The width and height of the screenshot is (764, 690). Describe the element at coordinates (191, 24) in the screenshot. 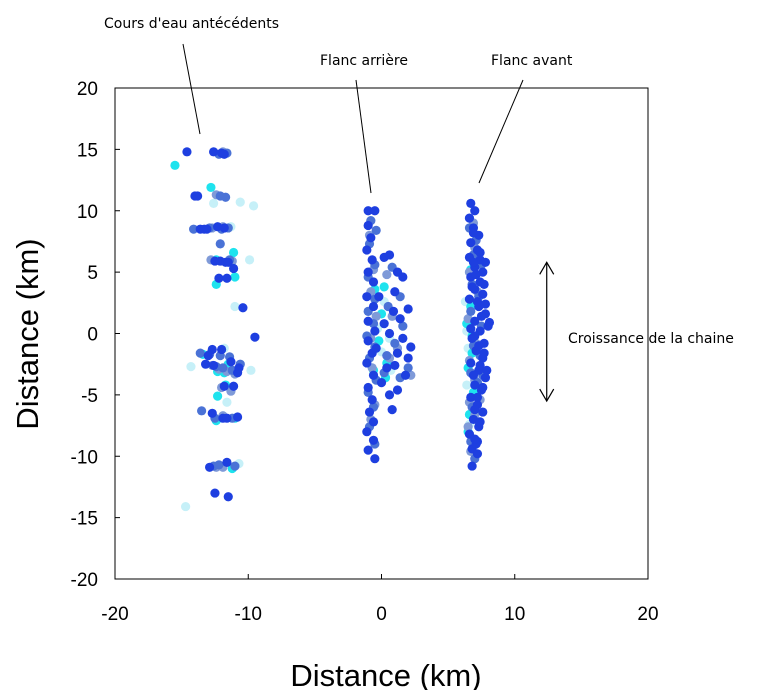

I see `annotation-antecedent-streams: Cours d'eau antécédents` at that location.